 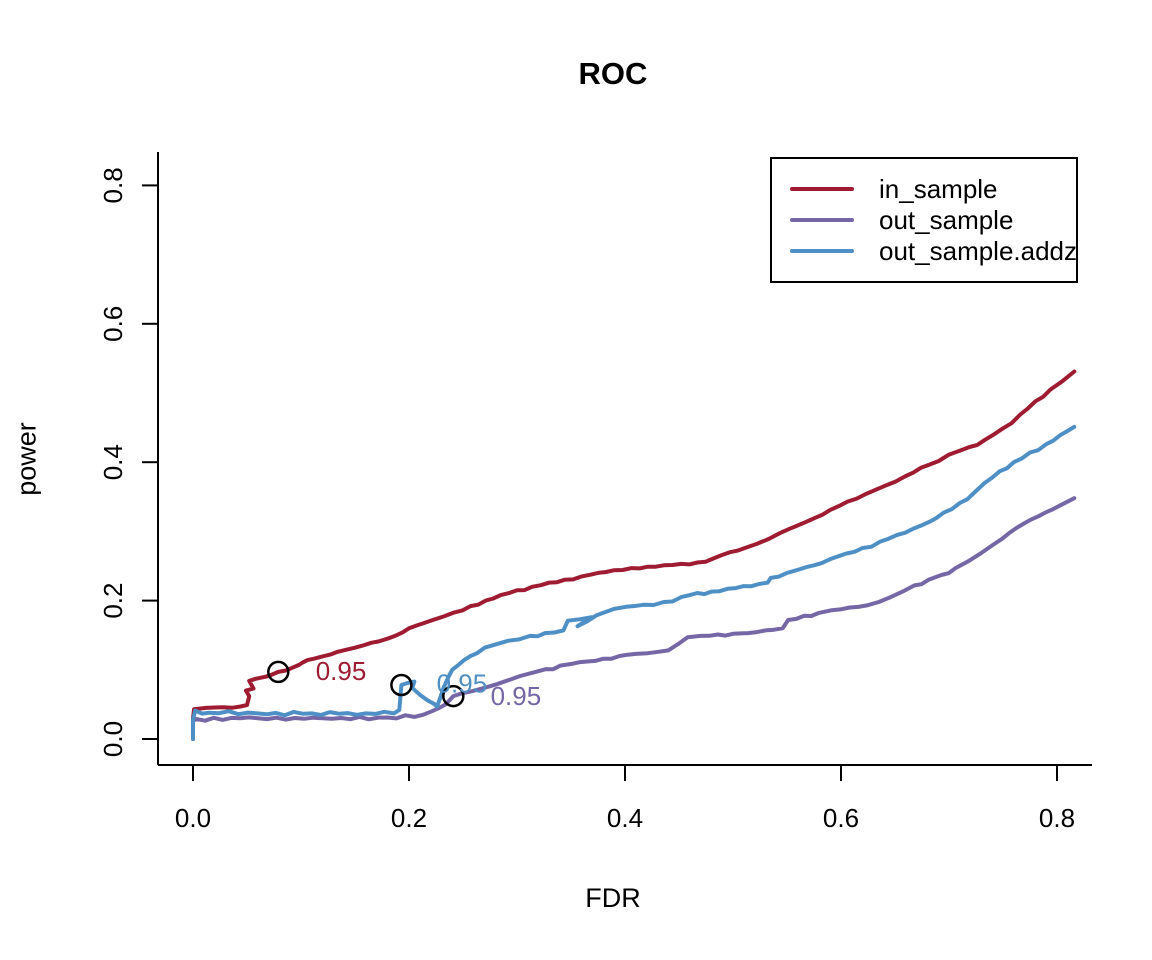 I want to click on legend-entry: out_sample.addz, so click(x=934, y=251).